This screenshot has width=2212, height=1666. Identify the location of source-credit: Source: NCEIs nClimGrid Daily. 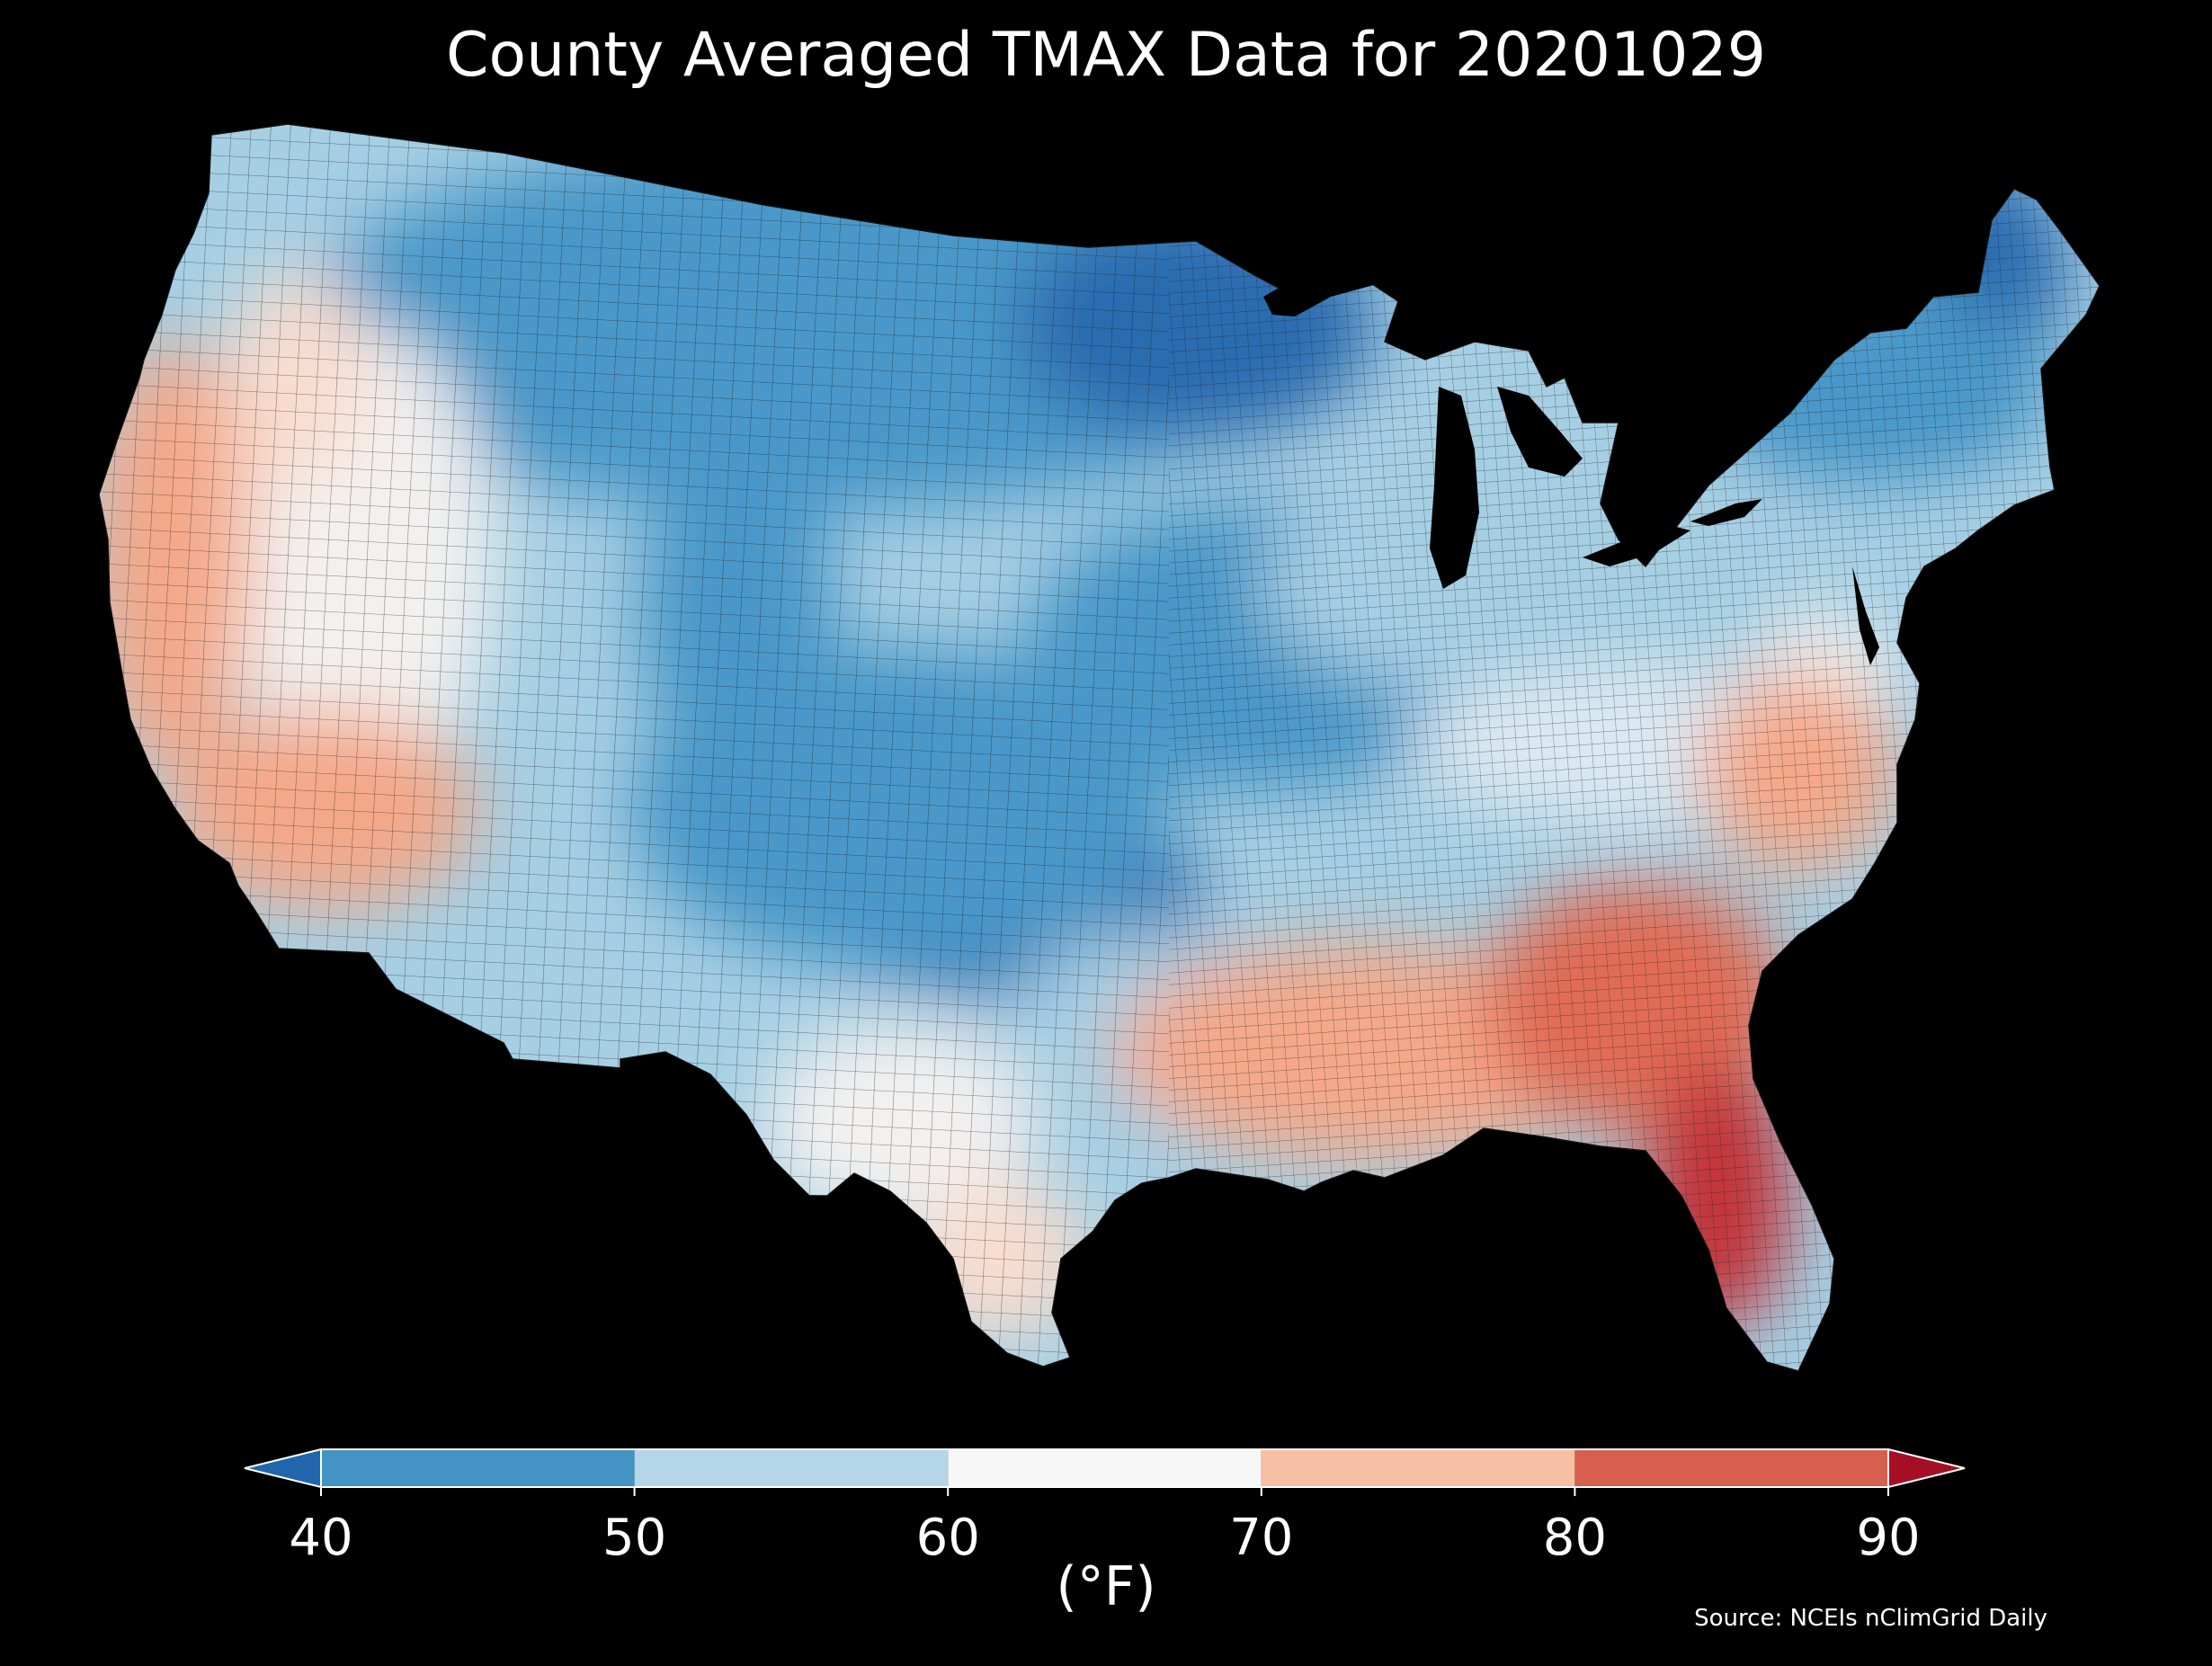
(1870, 1618).